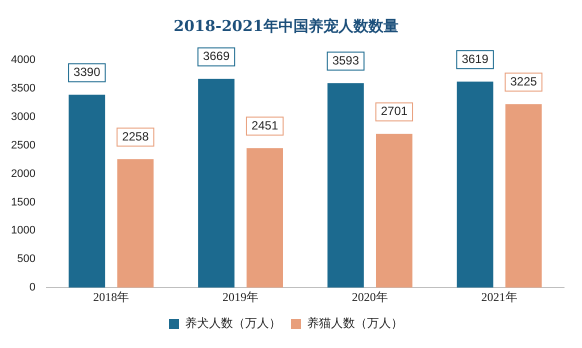 This screenshot has height=348, width=582. I want to click on legend-label: 养犬人数（万人）, so click(233, 323).